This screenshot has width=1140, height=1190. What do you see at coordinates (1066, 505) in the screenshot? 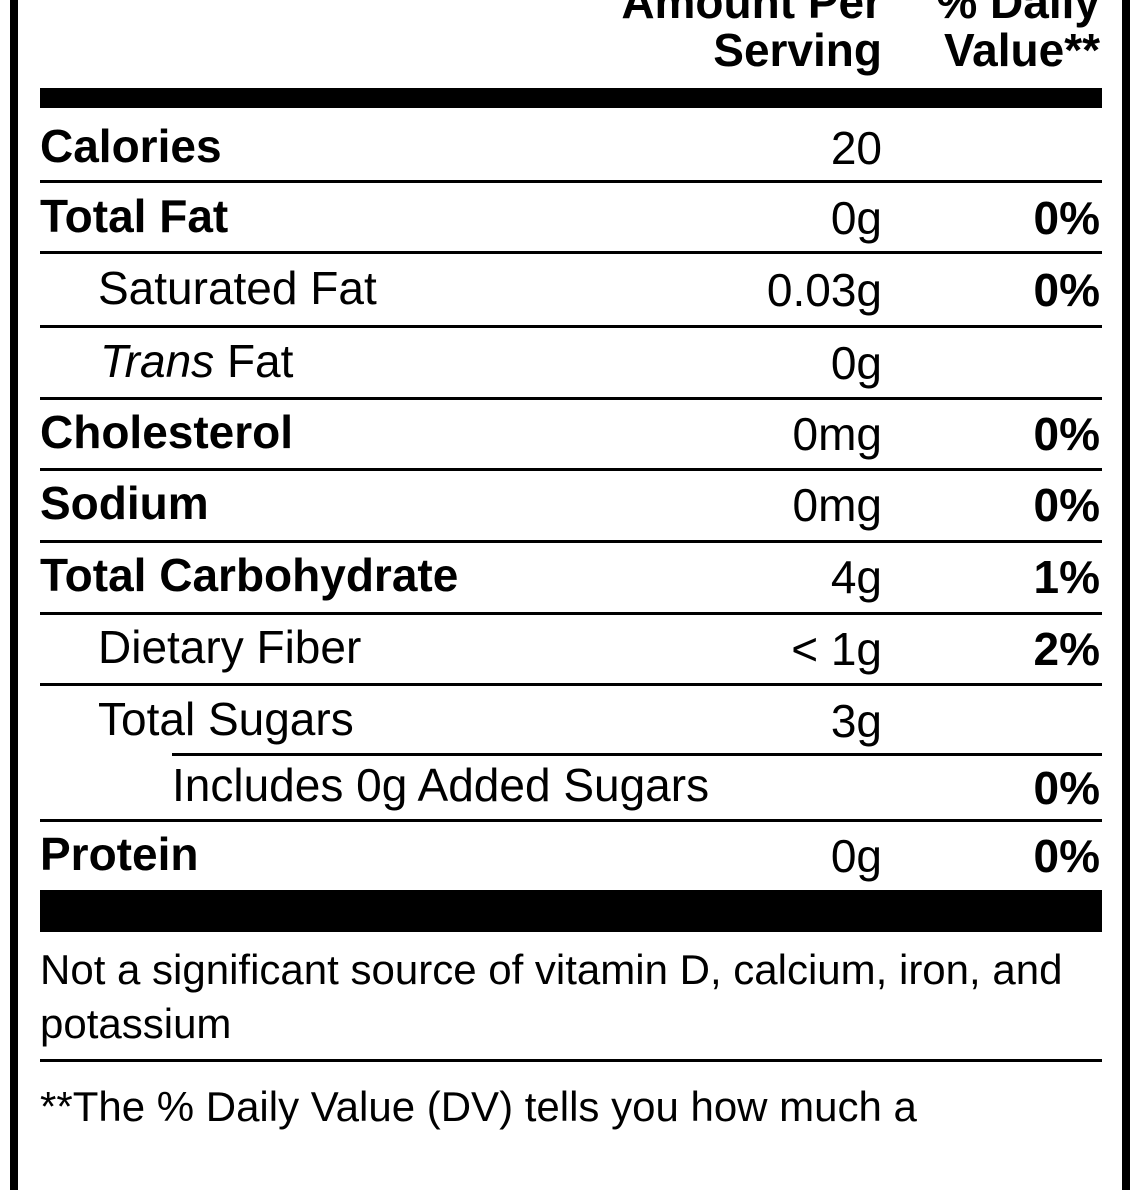
I see `sodium-dv: 0%` at bounding box center [1066, 505].